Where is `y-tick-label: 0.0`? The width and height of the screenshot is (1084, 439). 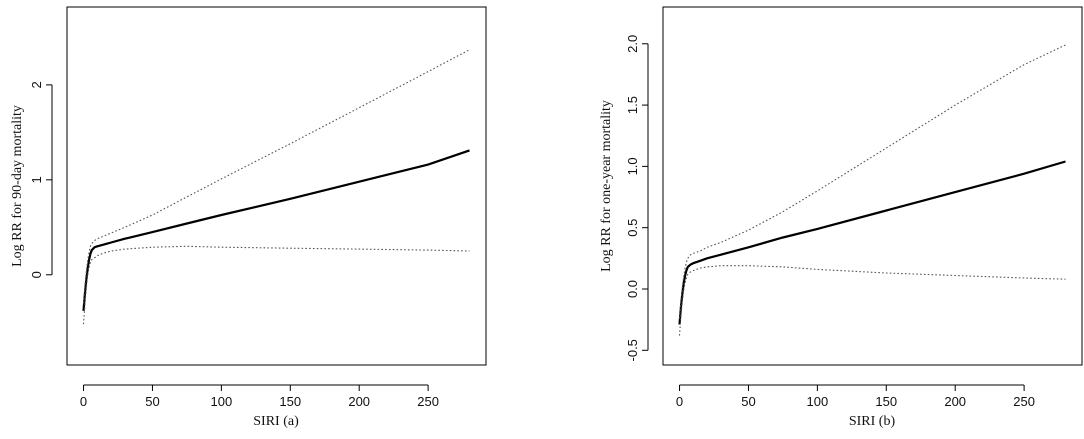 y-tick-label: 0.0 is located at coordinates (632, 289).